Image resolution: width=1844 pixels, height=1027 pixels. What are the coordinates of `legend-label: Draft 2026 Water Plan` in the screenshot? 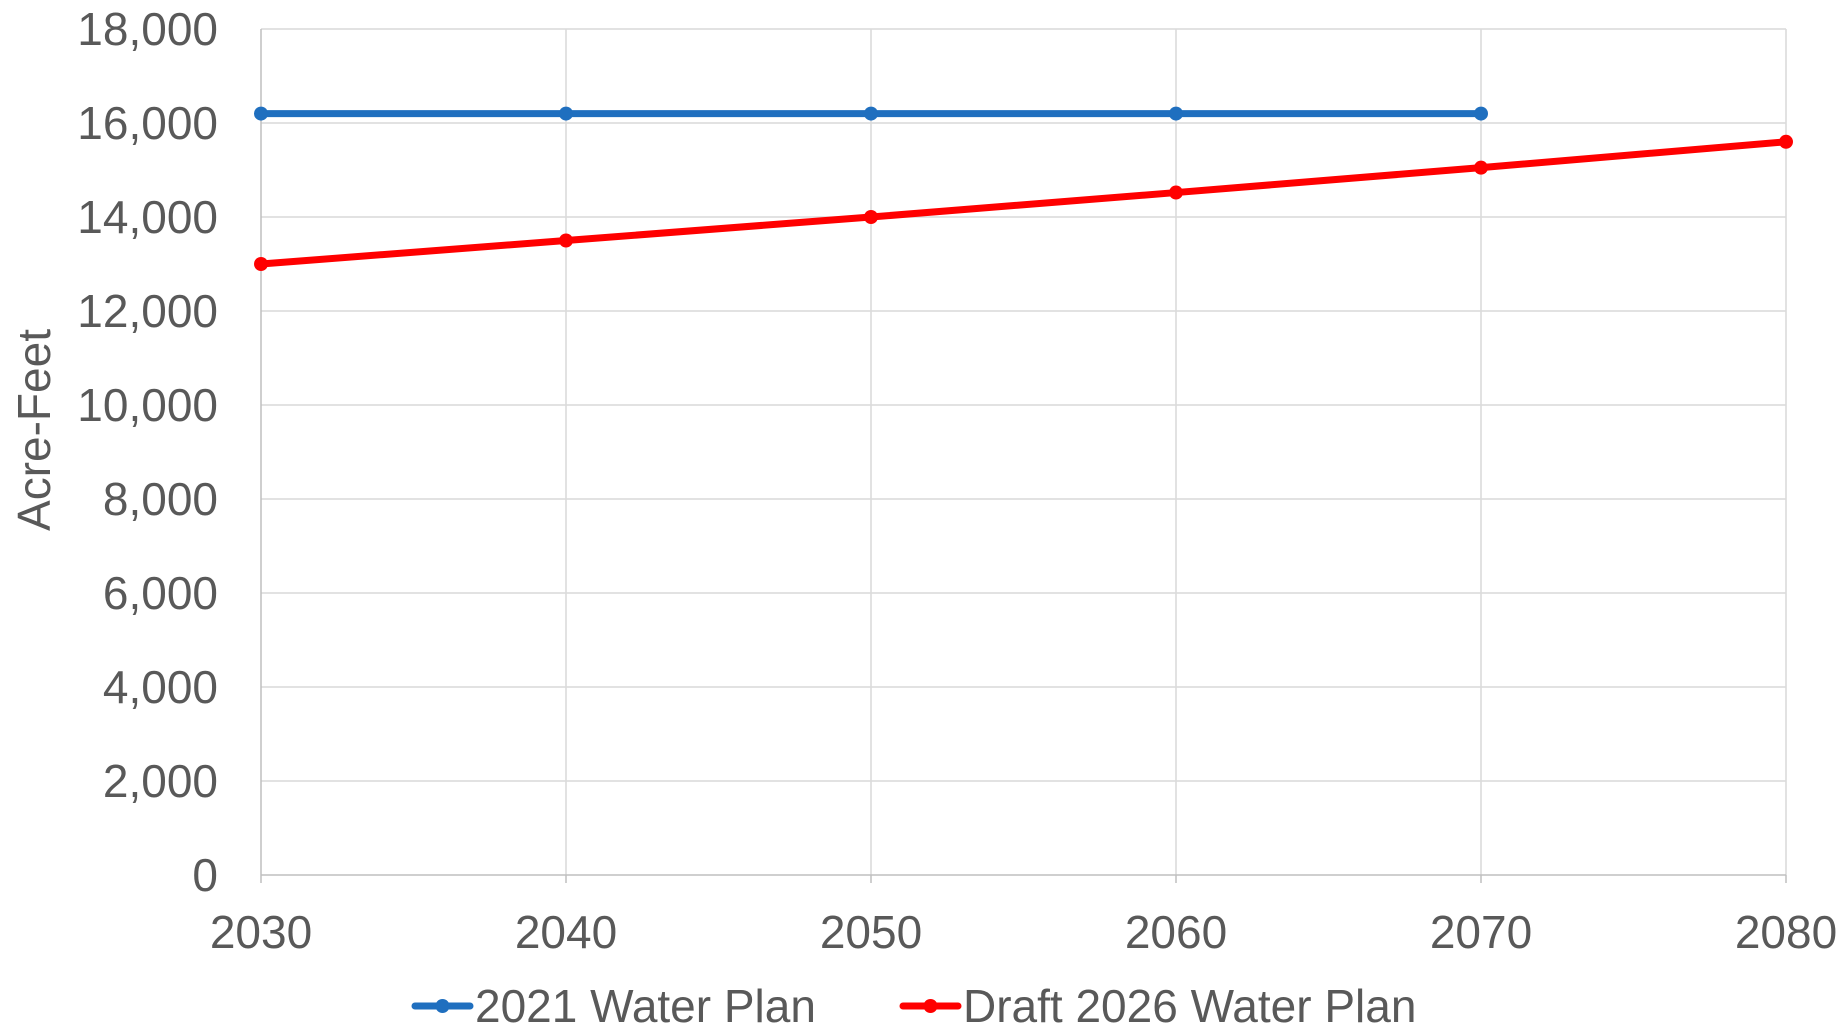 It's located at (1189, 1003).